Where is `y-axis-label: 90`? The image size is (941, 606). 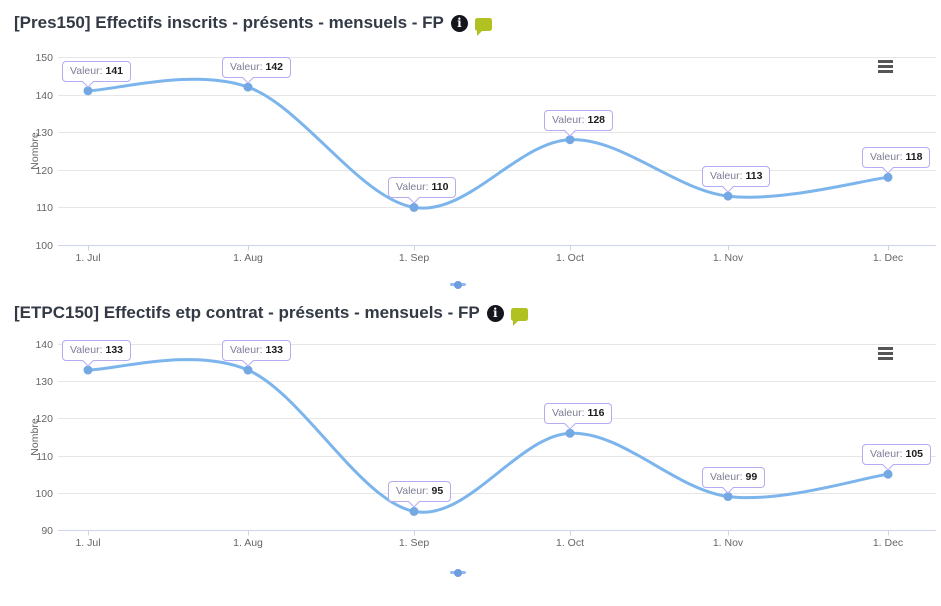 y-axis-label: 90 is located at coordinates (47, 531).